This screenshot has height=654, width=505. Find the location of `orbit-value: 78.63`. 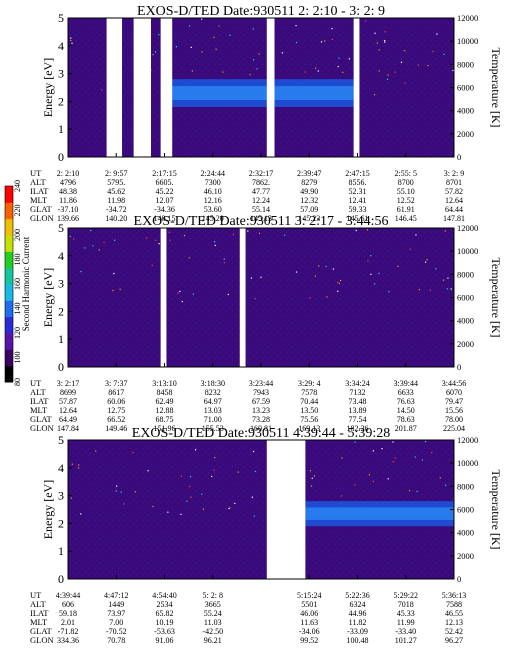

orbit-value: 78.63 is located at coordinates (406, 419).